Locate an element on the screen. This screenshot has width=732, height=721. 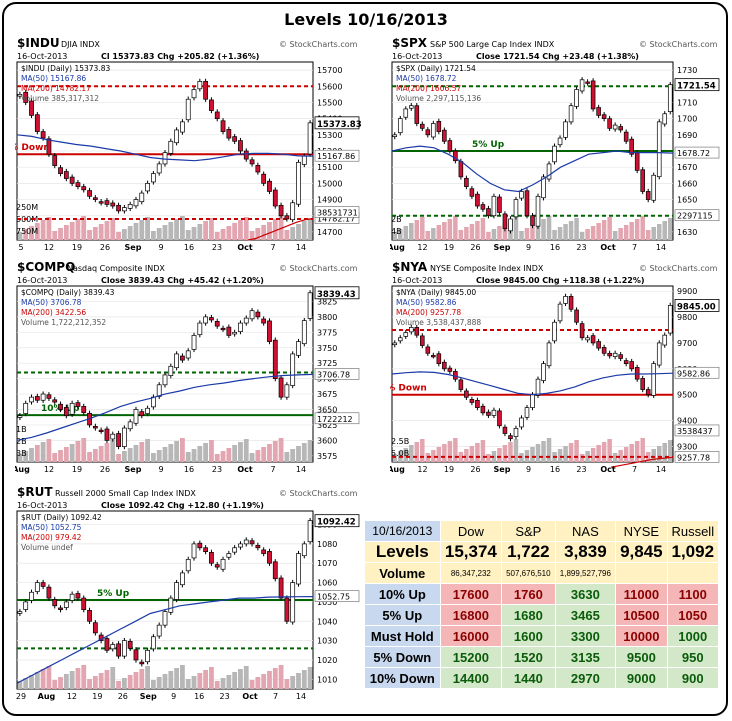
x-tick-label: 14 is located at coordinates (661, 247).